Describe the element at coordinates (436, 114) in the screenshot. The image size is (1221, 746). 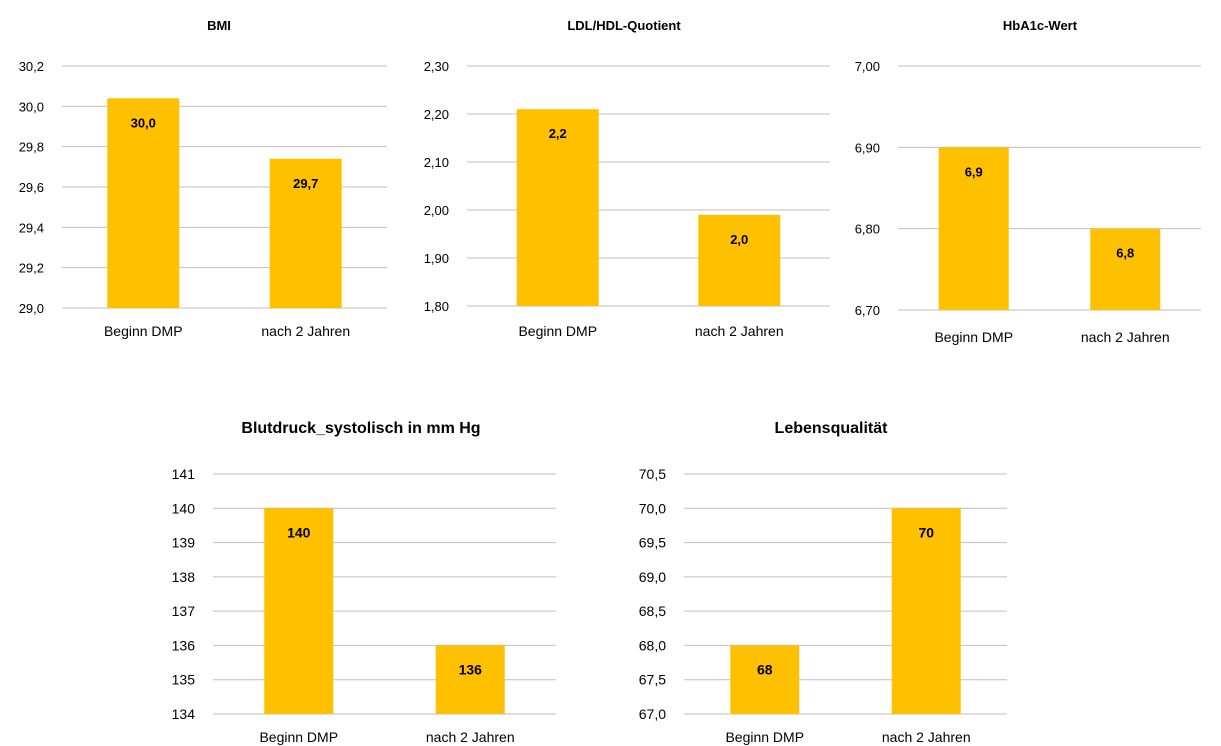
I see `y-tick-label: 2,20` at that location.